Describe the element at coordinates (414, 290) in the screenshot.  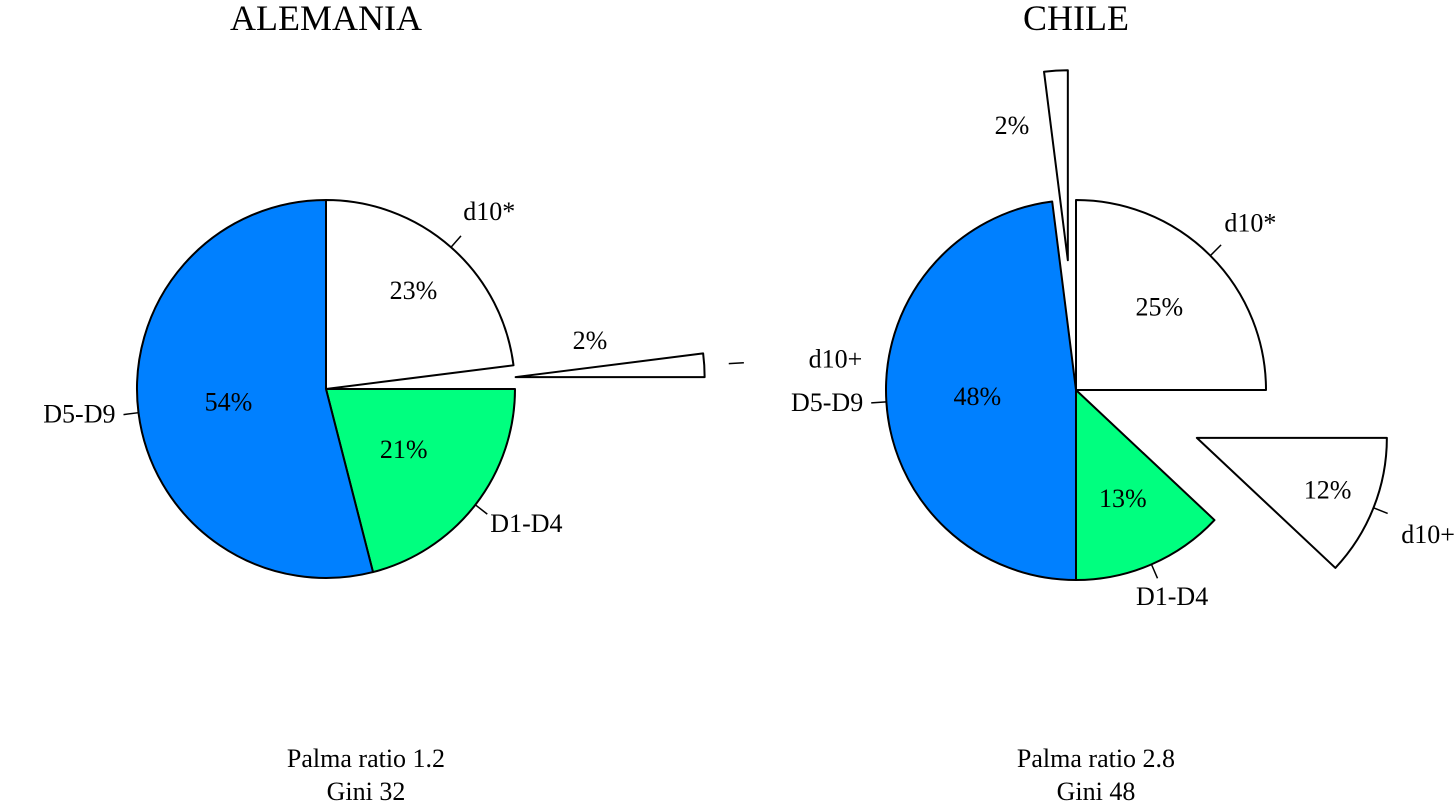
I see `slice-value-d10: 23%` at that location.